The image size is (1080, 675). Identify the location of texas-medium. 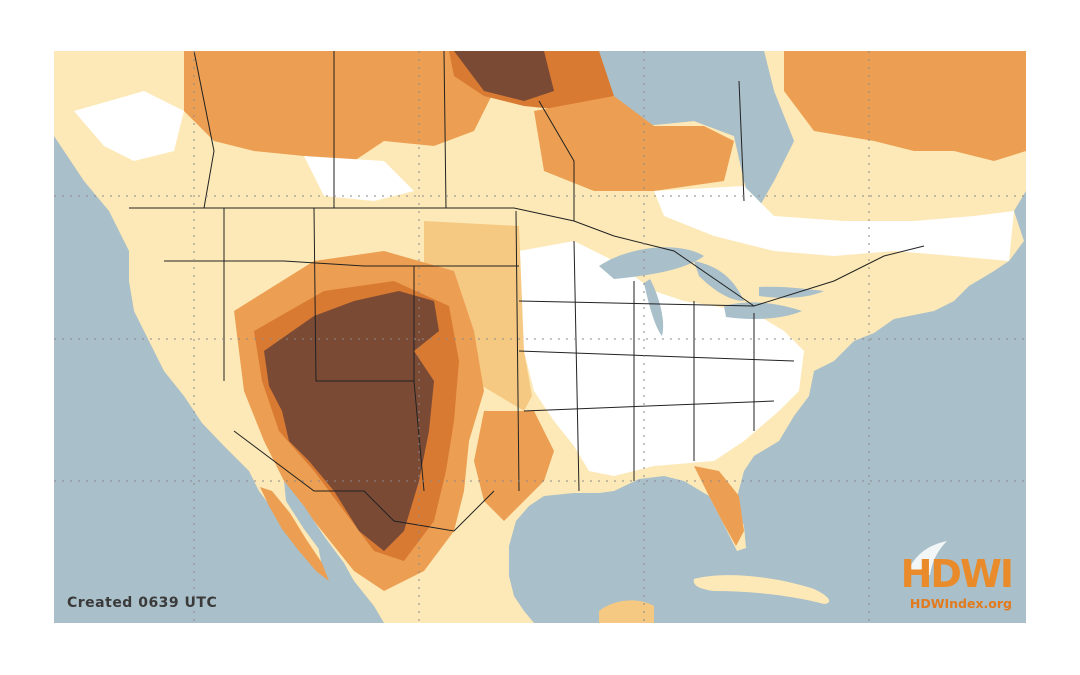
(514, 466).